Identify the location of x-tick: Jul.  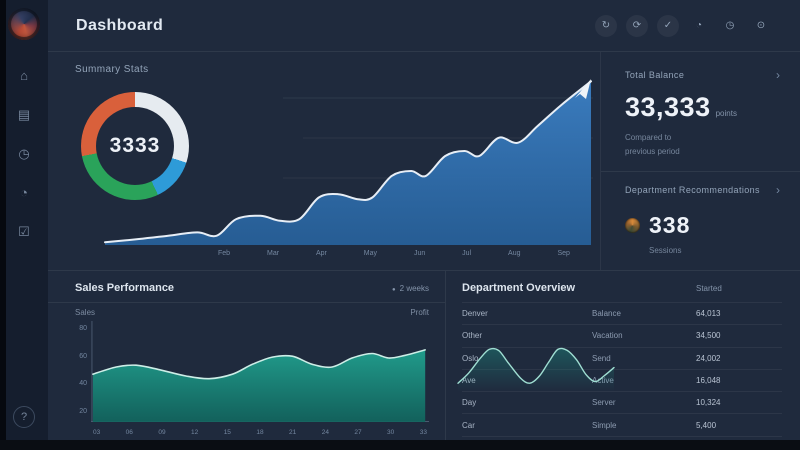
(467, 253).